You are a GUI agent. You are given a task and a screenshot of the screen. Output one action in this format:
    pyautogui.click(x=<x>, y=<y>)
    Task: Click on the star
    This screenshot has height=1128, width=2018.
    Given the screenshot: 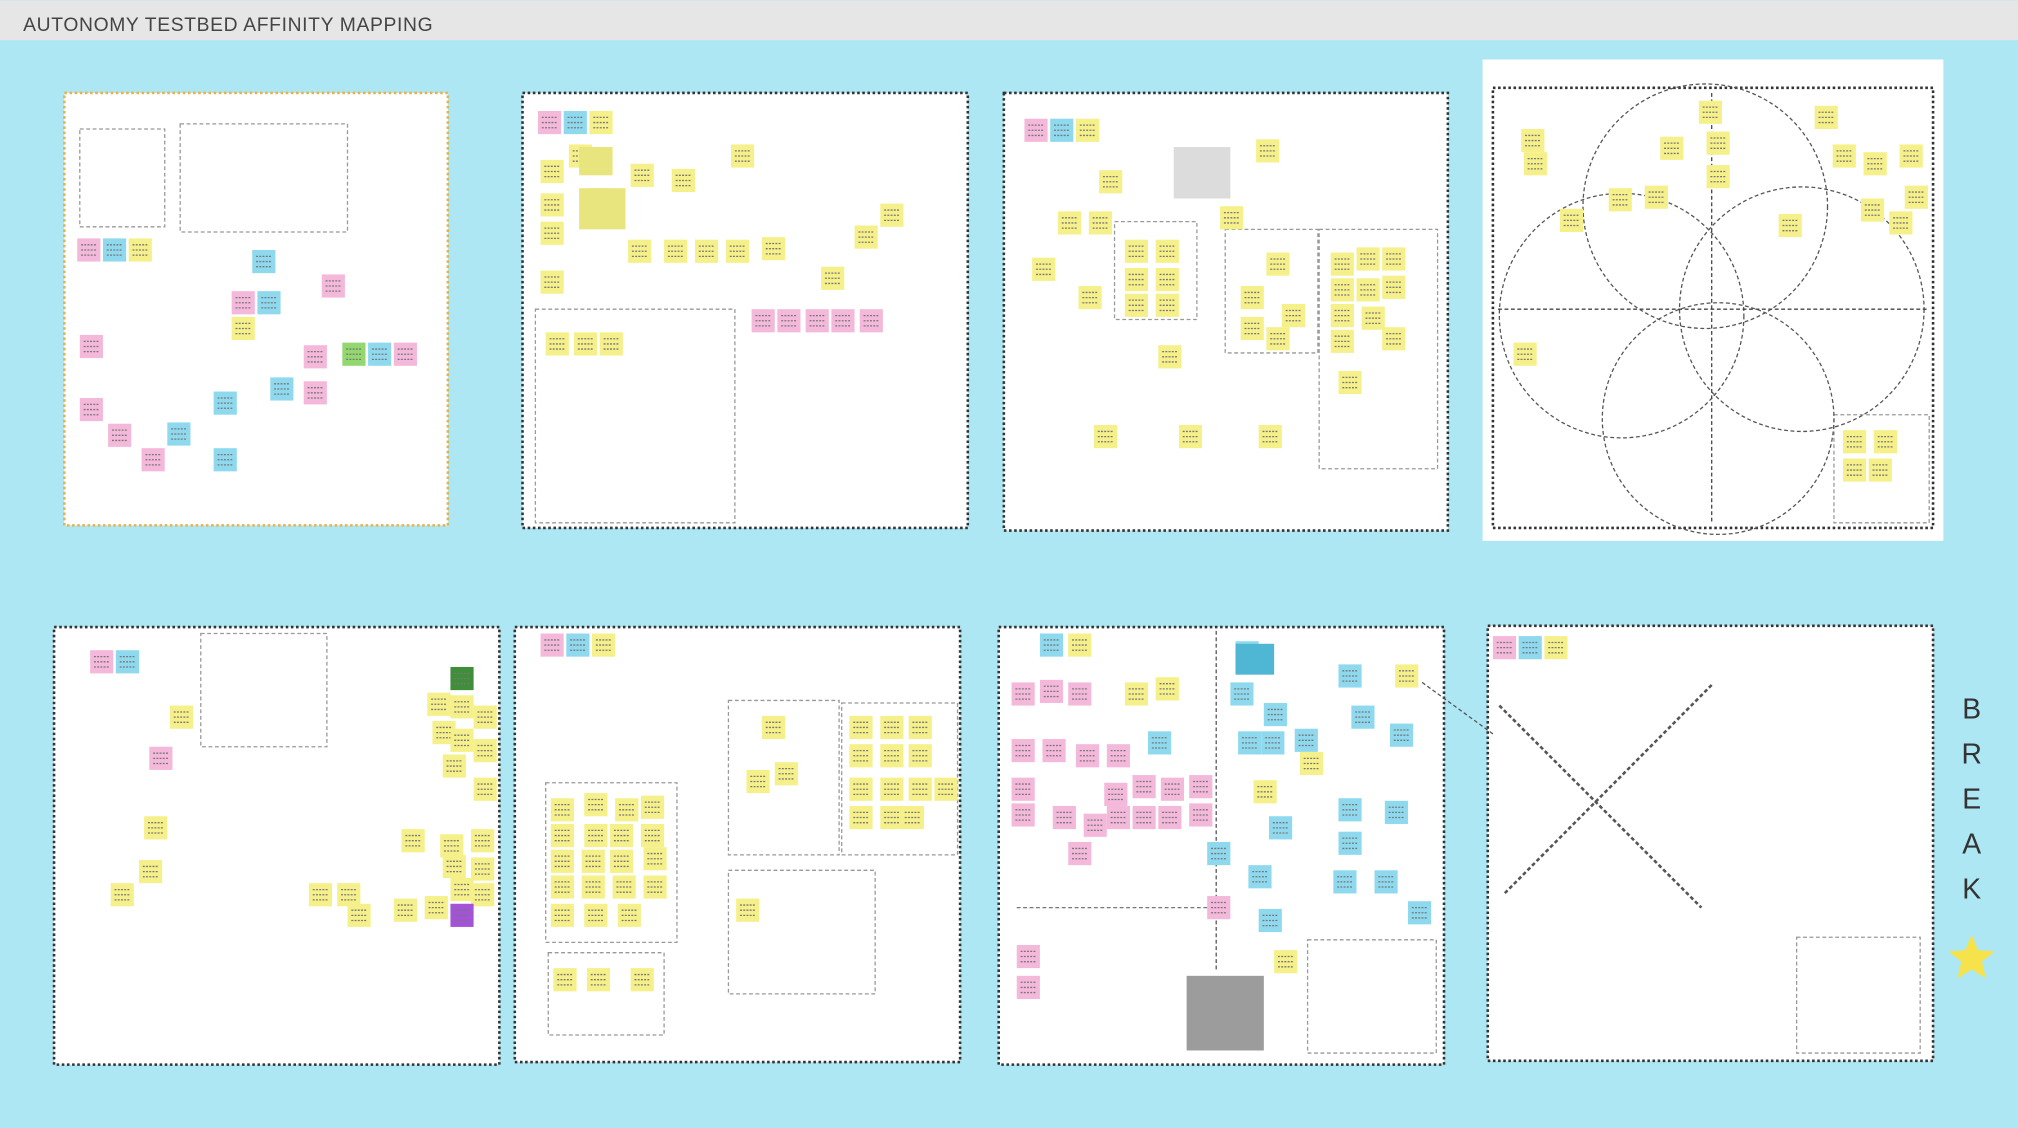 What is the action you would take?
    pyautogui.click(x=1971, y=956)
    